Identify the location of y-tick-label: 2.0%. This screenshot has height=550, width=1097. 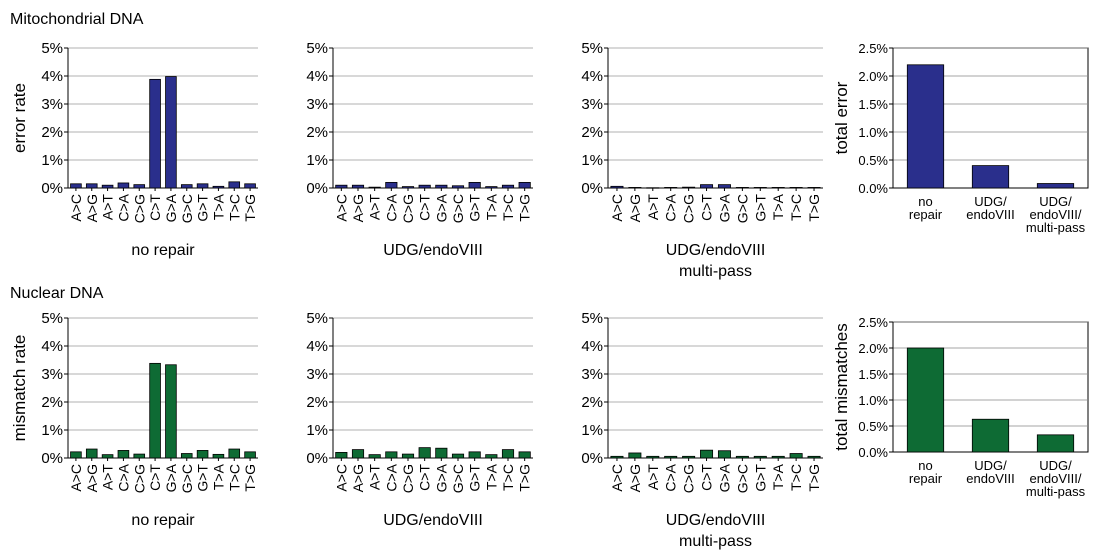
(873, 348).